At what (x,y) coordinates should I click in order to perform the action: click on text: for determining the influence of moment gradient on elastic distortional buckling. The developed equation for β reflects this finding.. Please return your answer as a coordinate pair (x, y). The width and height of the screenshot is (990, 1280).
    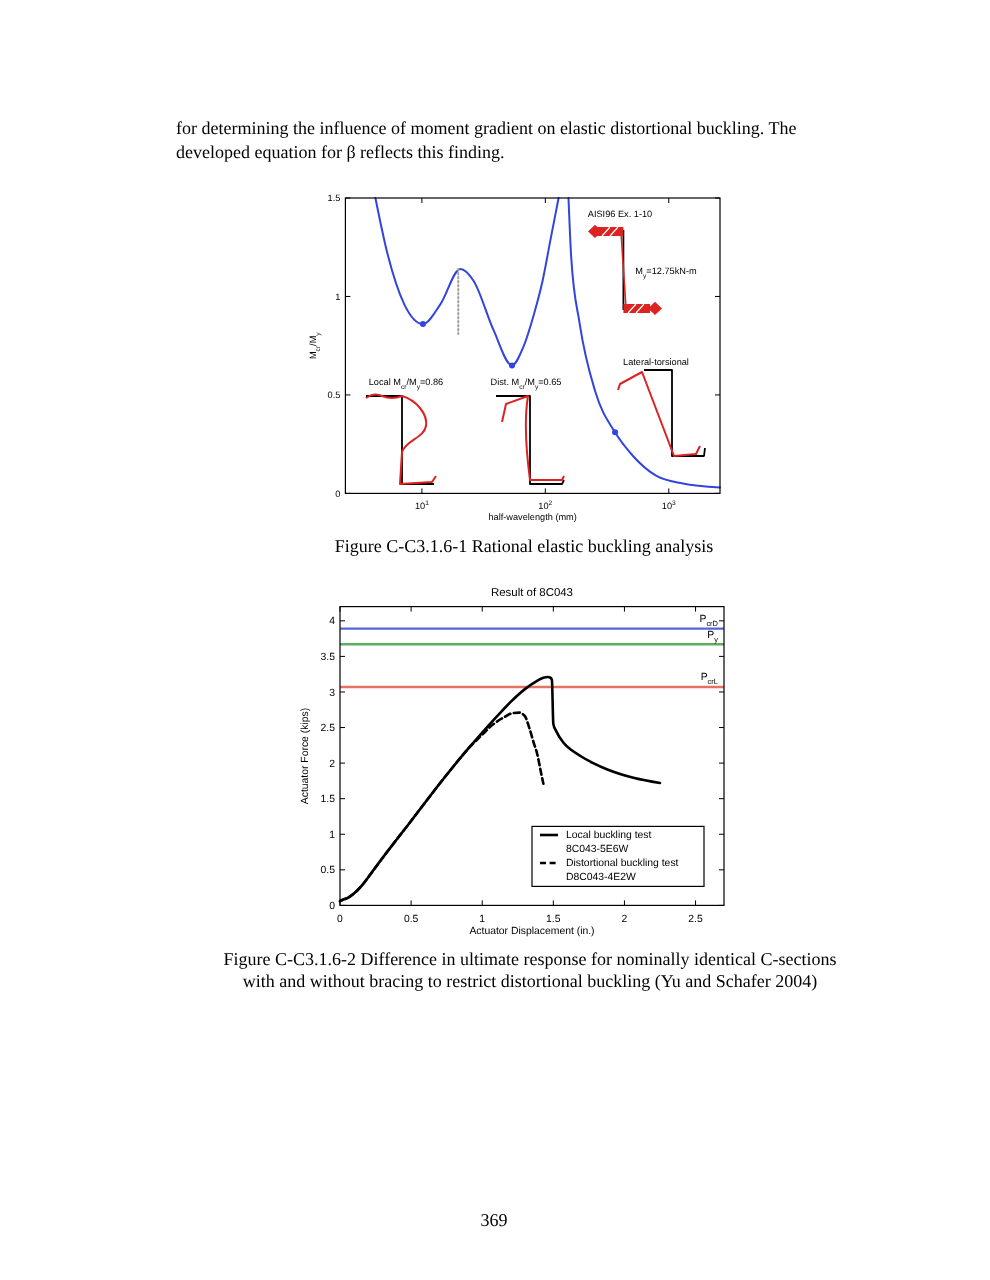
    Looking at the image, I should click on (486, 140).